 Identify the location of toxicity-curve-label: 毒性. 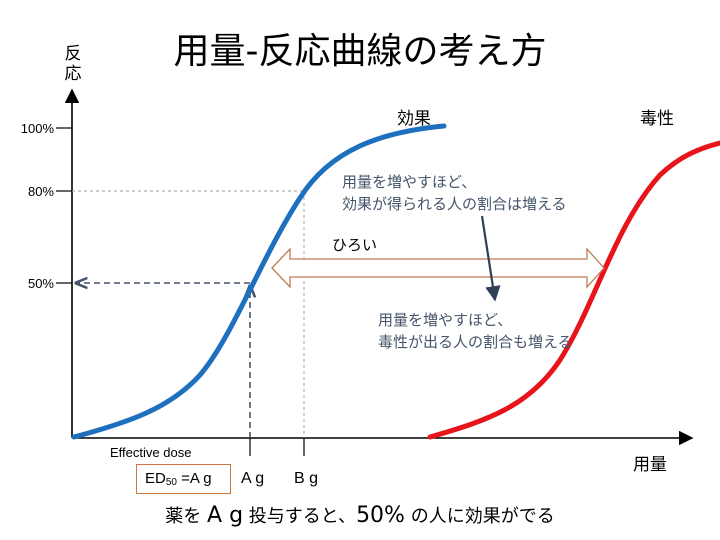
(657, 119).